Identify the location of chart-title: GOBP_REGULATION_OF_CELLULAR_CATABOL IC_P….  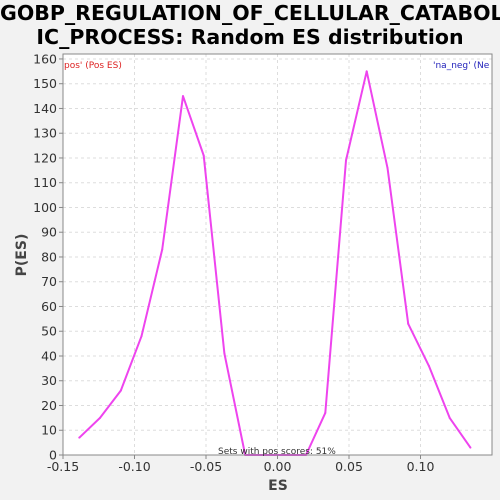
(250, 25).